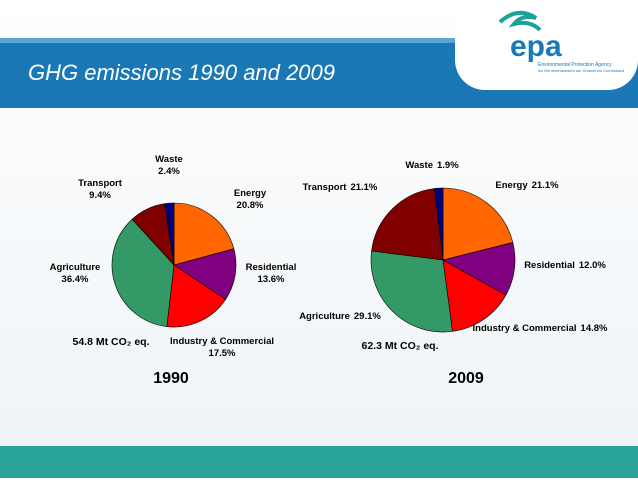  I want to click on header-stripe, so click(319, 40).